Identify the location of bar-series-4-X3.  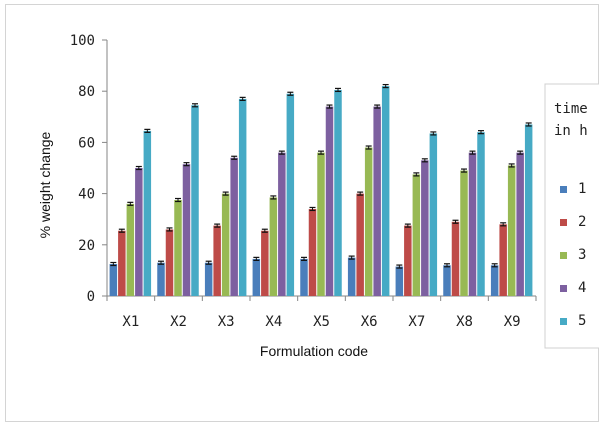
(234, 226).